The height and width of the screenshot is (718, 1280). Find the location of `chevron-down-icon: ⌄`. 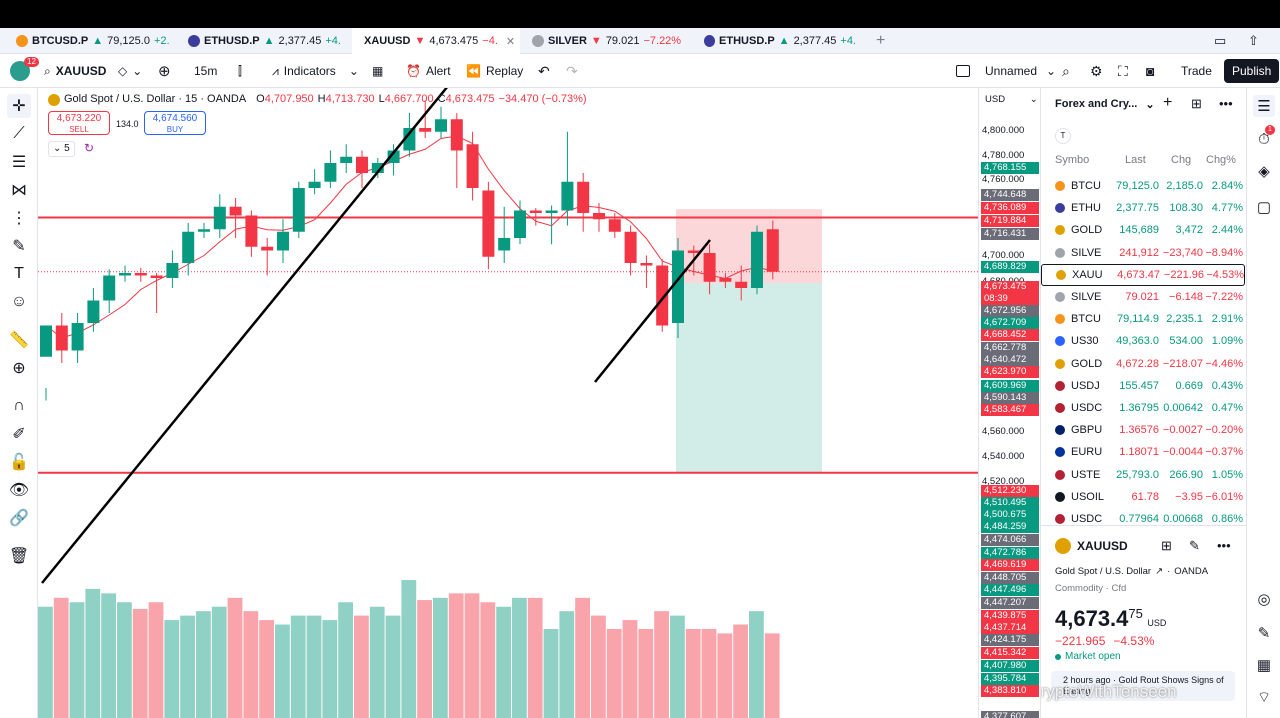

chevron-down-icon: ⌄ is located at coordinates (353, 71).